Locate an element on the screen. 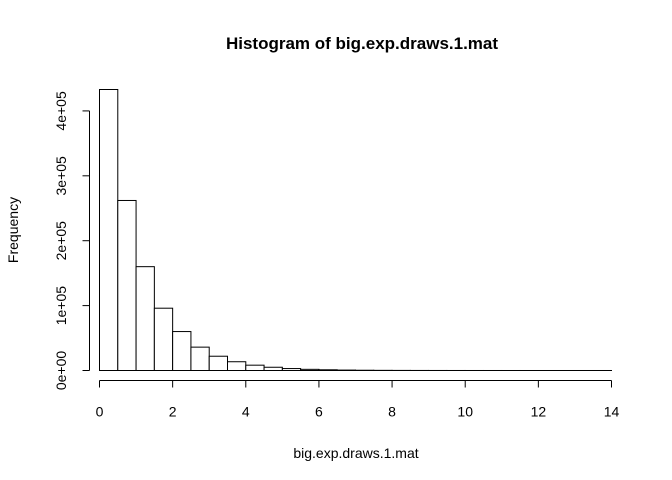  x-axis: 0 2 4 6 8 10 12 14 is located at coordinates (358, 400).